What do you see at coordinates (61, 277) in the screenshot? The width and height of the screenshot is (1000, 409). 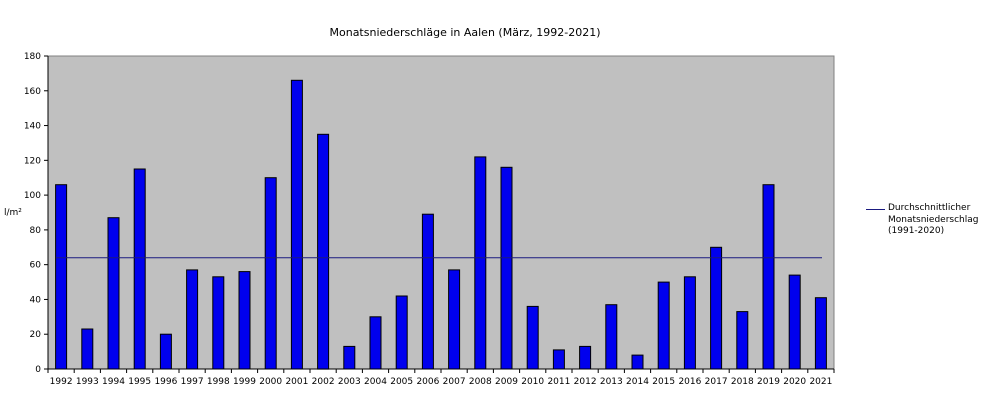 I see `bar-1992` at bounding box center [61, 277].